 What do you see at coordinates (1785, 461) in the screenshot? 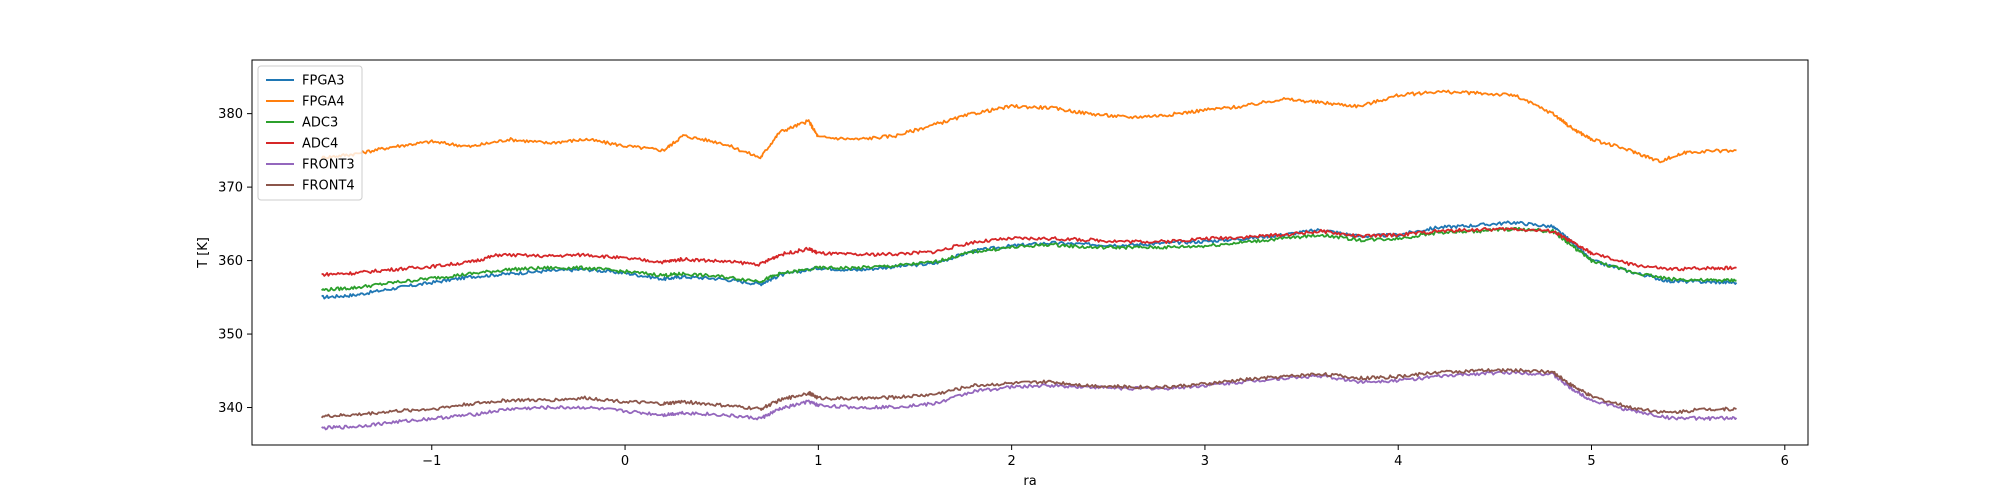
I see `x-tick-label: 6` at bounding box center [1785, 461].